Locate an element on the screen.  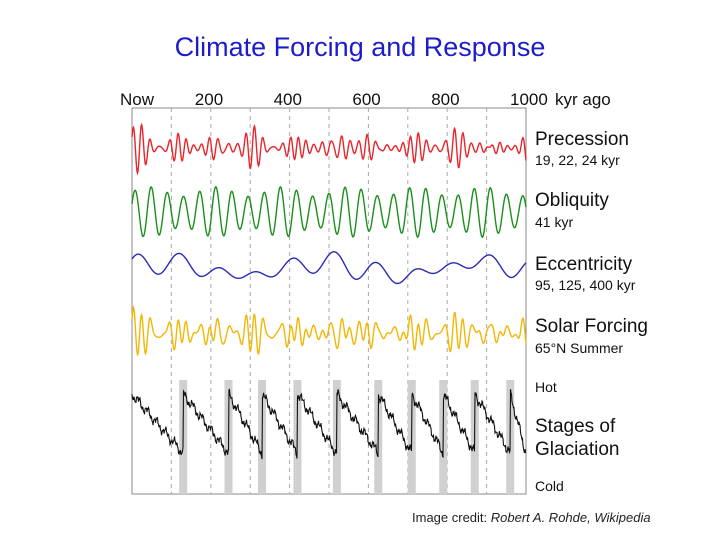
x-tick-label: Now is located at coordinates (137, 99).